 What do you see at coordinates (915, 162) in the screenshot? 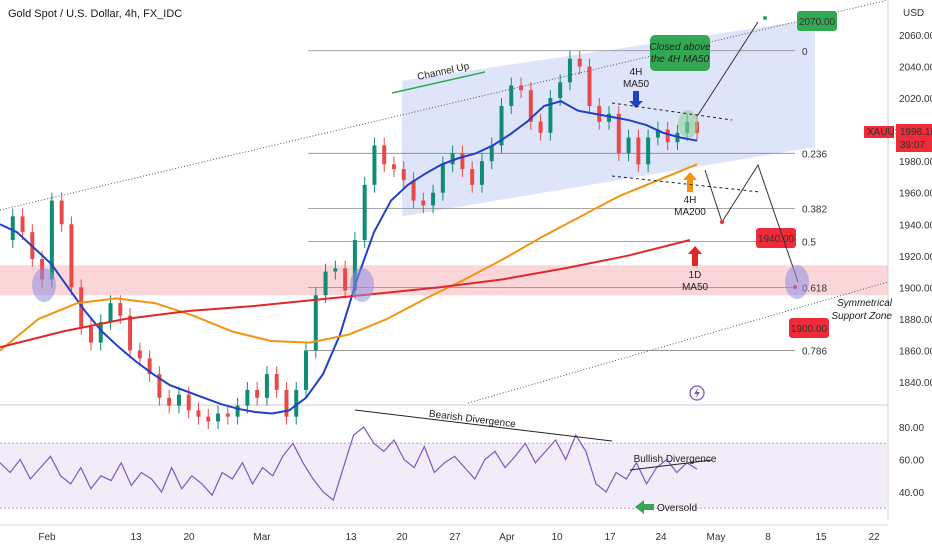
I see `price-tick-label: 1980.00` at bounding box center [915, 162].